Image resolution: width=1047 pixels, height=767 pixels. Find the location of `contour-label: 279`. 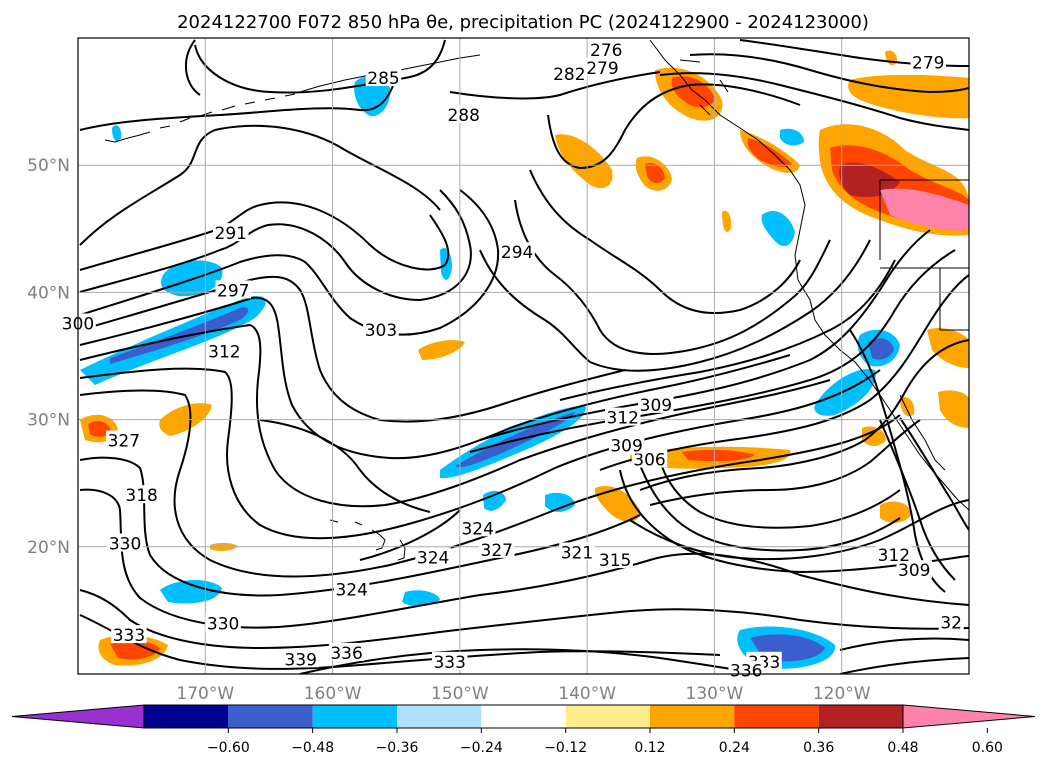

contour-label: 279 is located at coordinates (602, 69).